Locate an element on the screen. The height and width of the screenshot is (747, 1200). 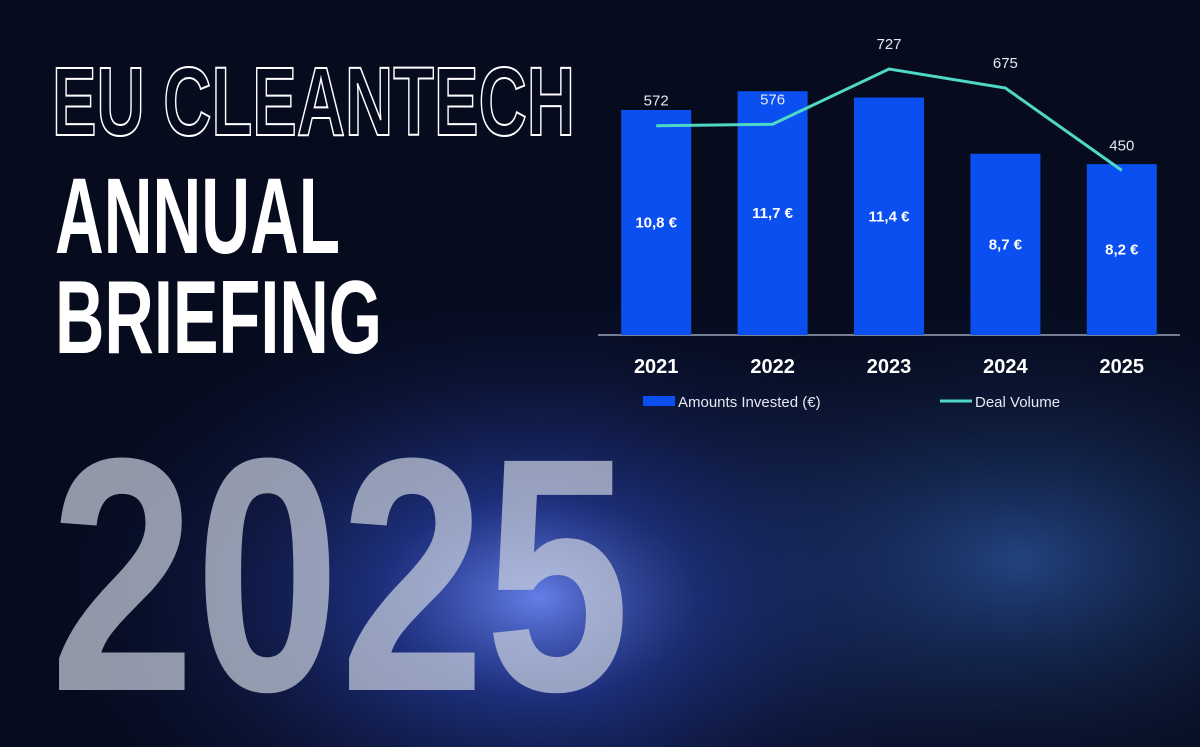
line is located at coordinates (889, 119).